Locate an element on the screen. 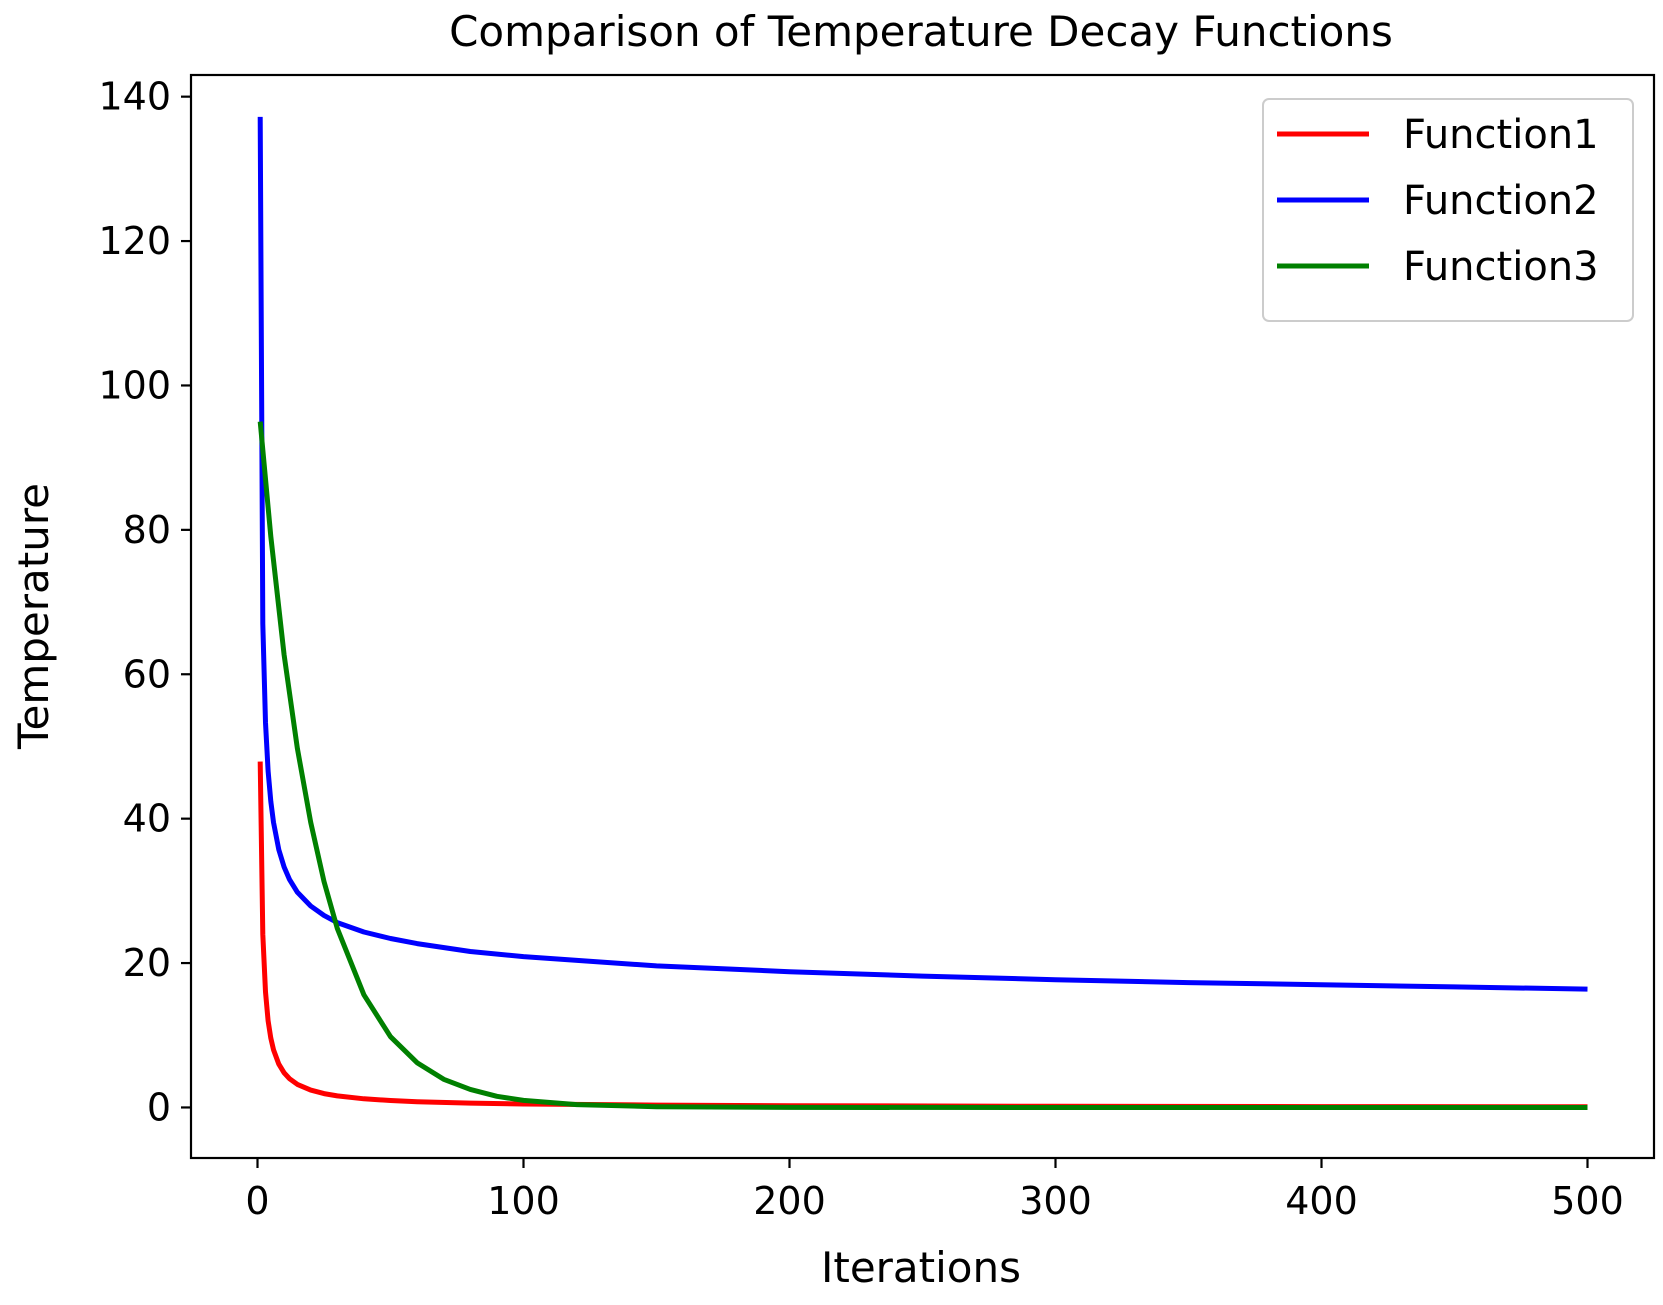  x-tick-label: 200 is located at coordinates (789, 1201).